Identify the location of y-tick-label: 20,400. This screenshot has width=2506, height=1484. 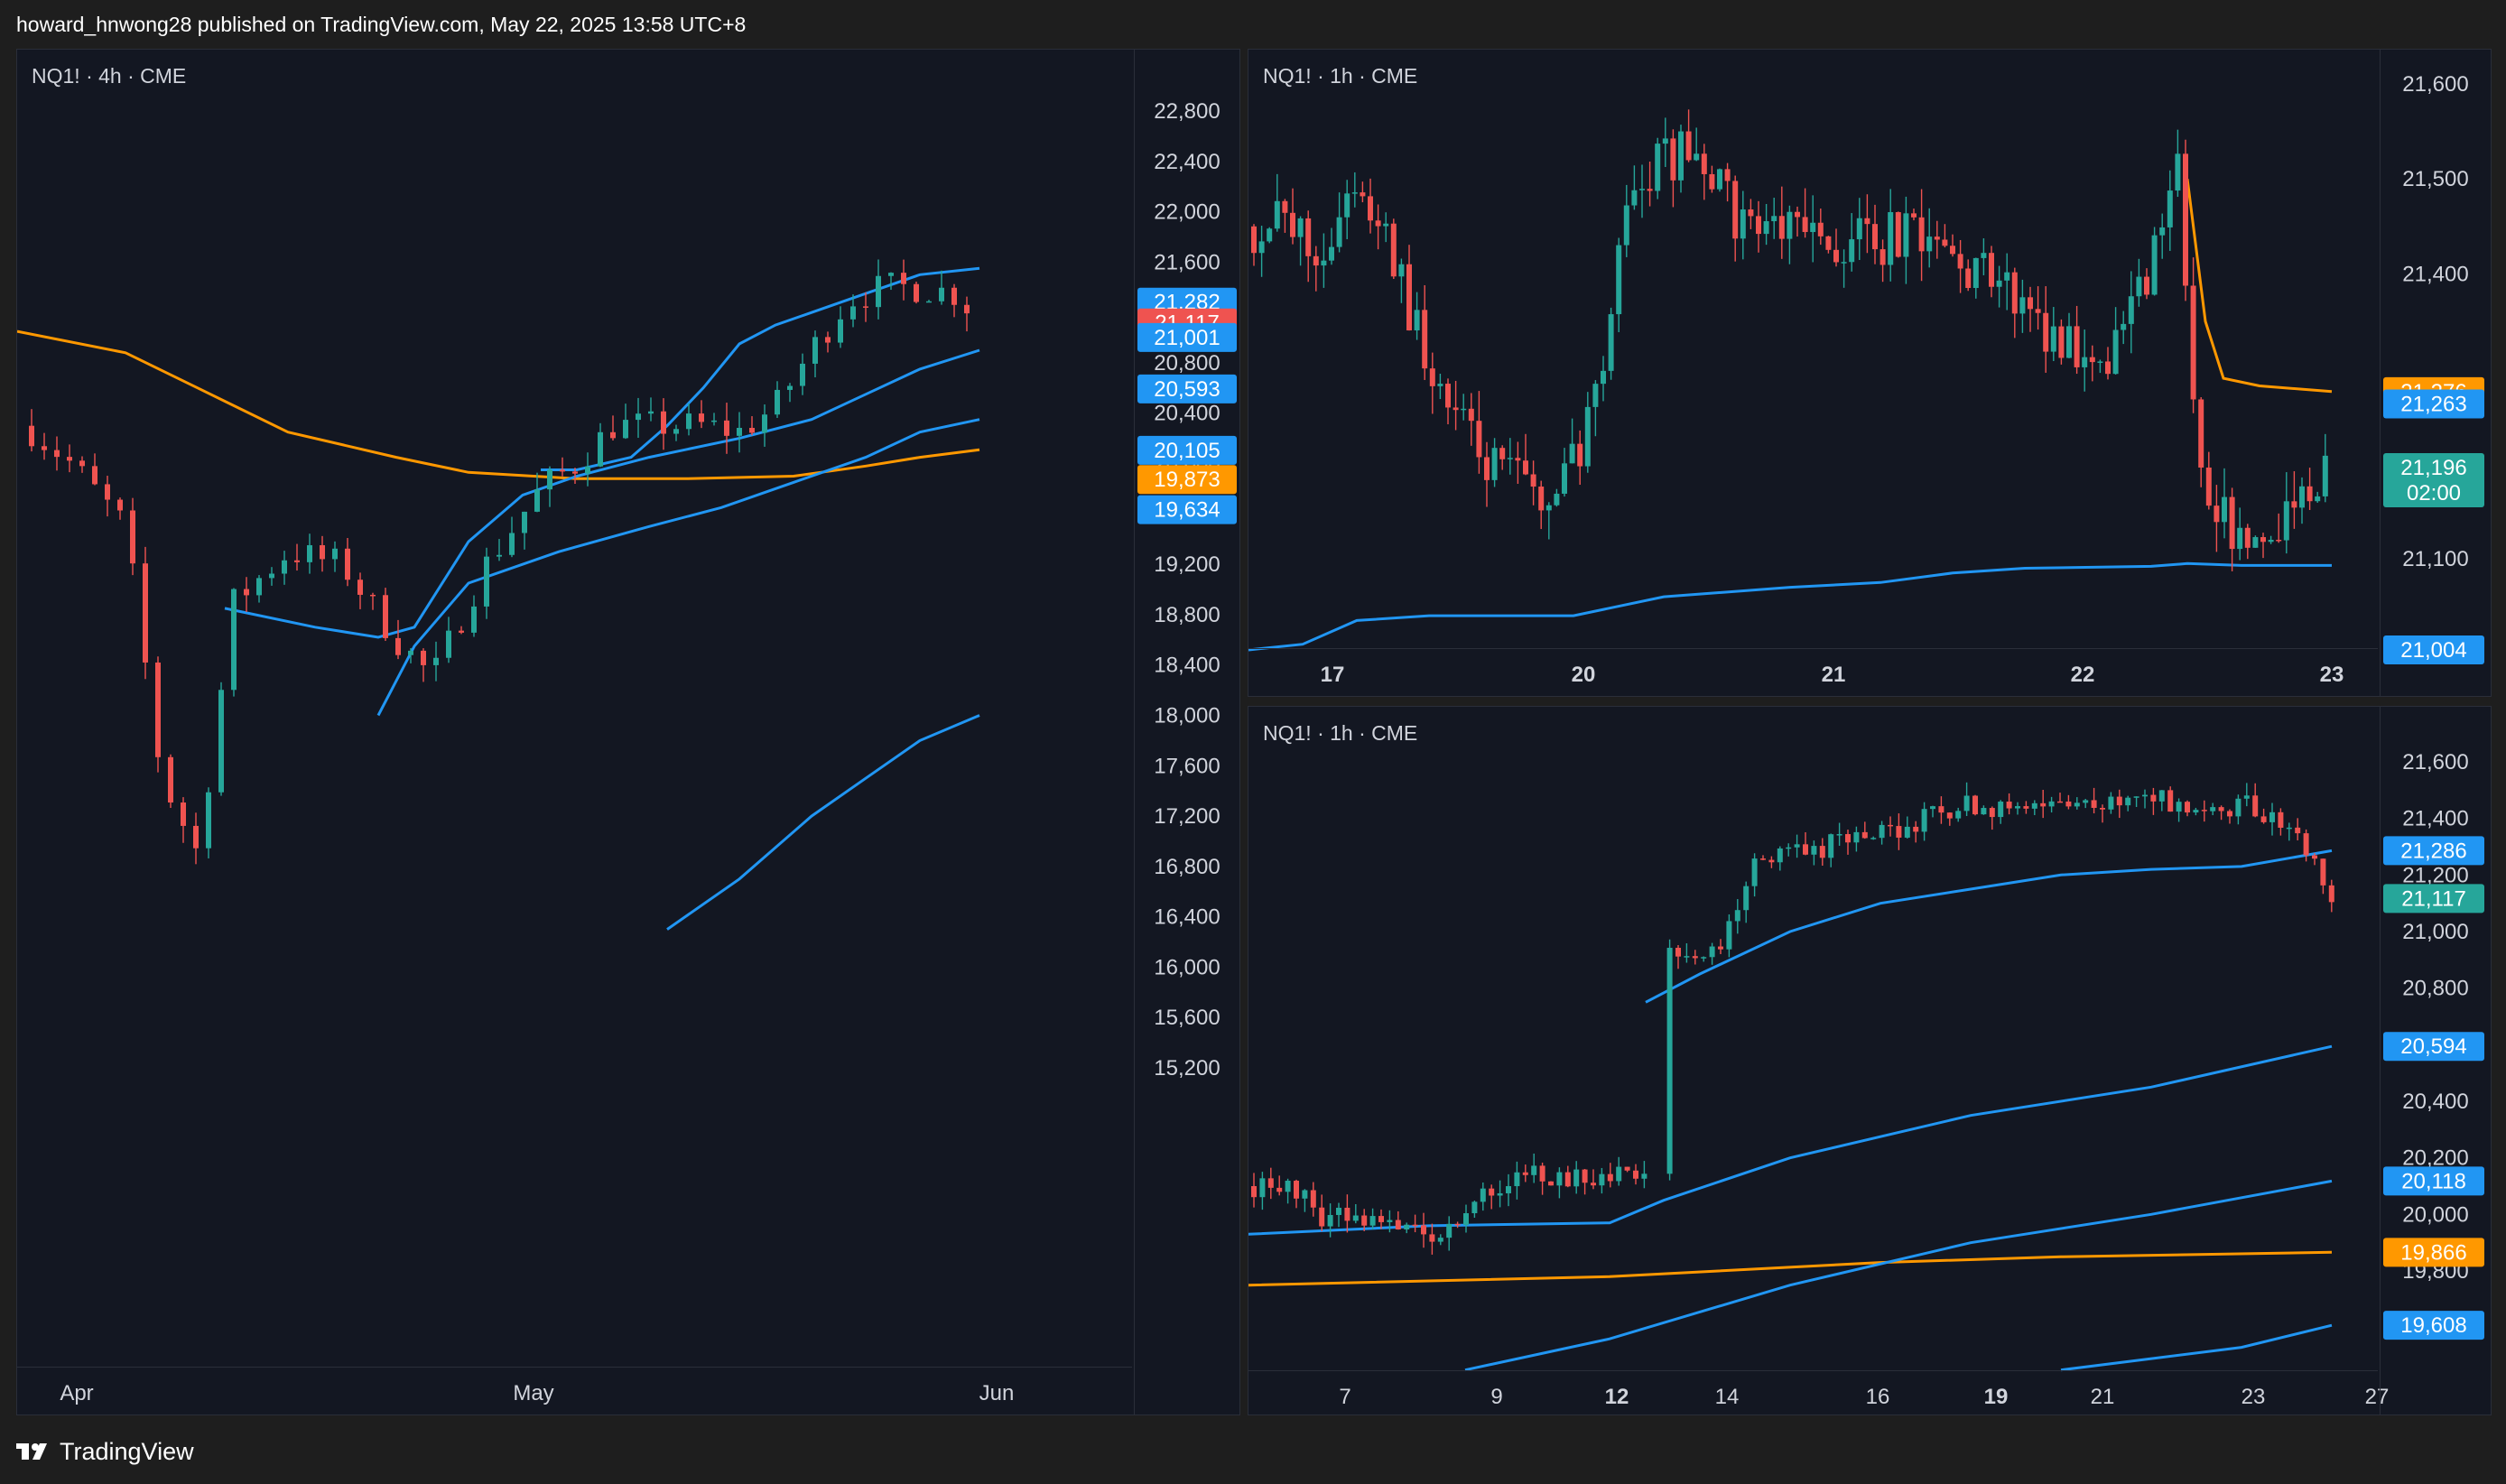
(1187, 414).